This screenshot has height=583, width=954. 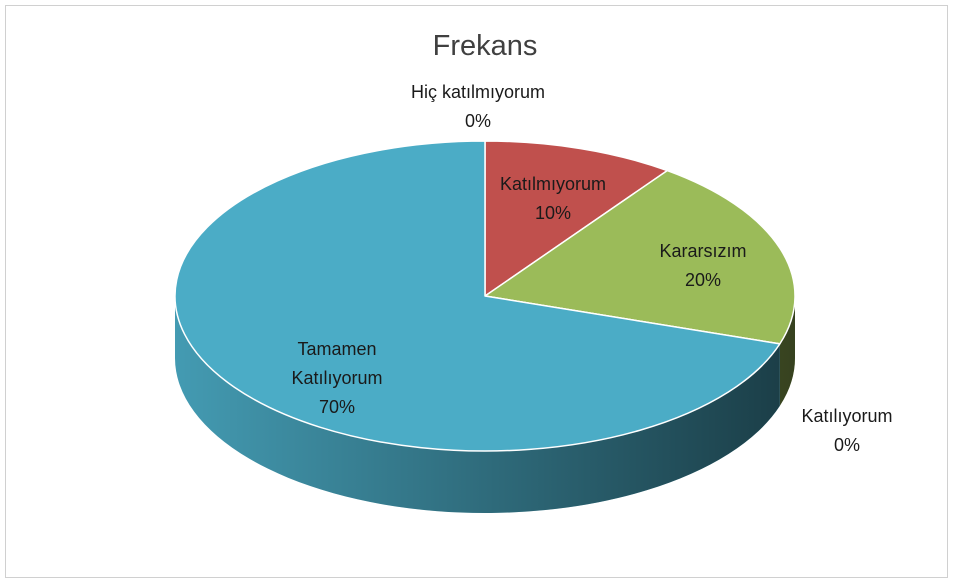 I want to click on data-label-value: 20%, so click(x=703, y=280).